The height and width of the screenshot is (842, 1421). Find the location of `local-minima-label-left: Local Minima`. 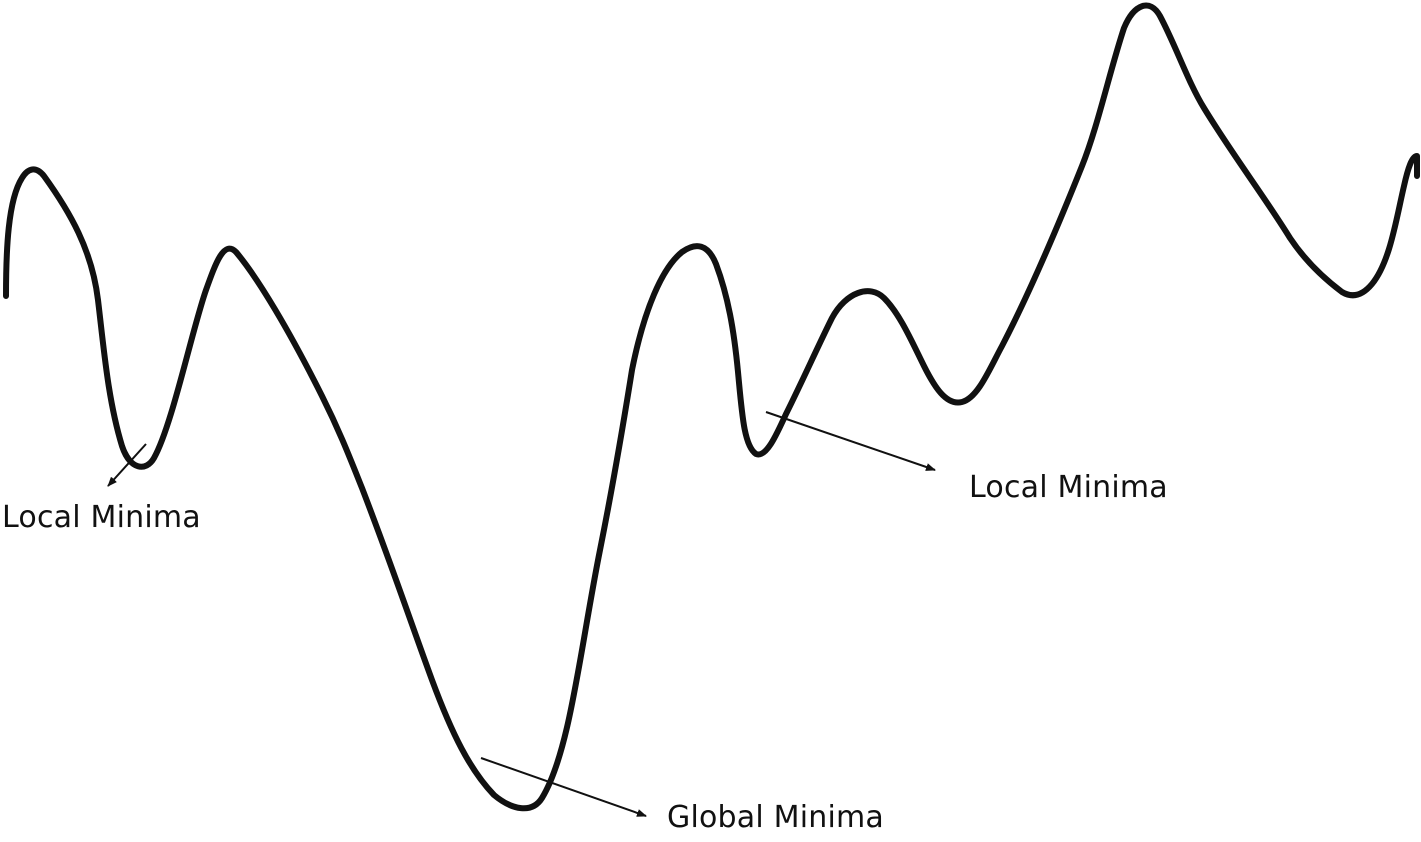

local-minima-label-left: Local Minima is located at coordinates (101, 517).